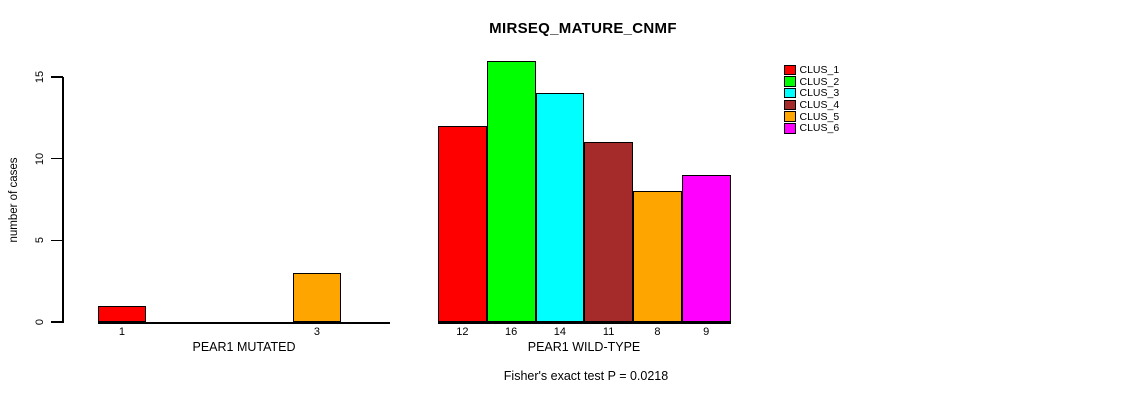  I want to click on legend-item-clus-5: CLUS_5, so click(811, 117).